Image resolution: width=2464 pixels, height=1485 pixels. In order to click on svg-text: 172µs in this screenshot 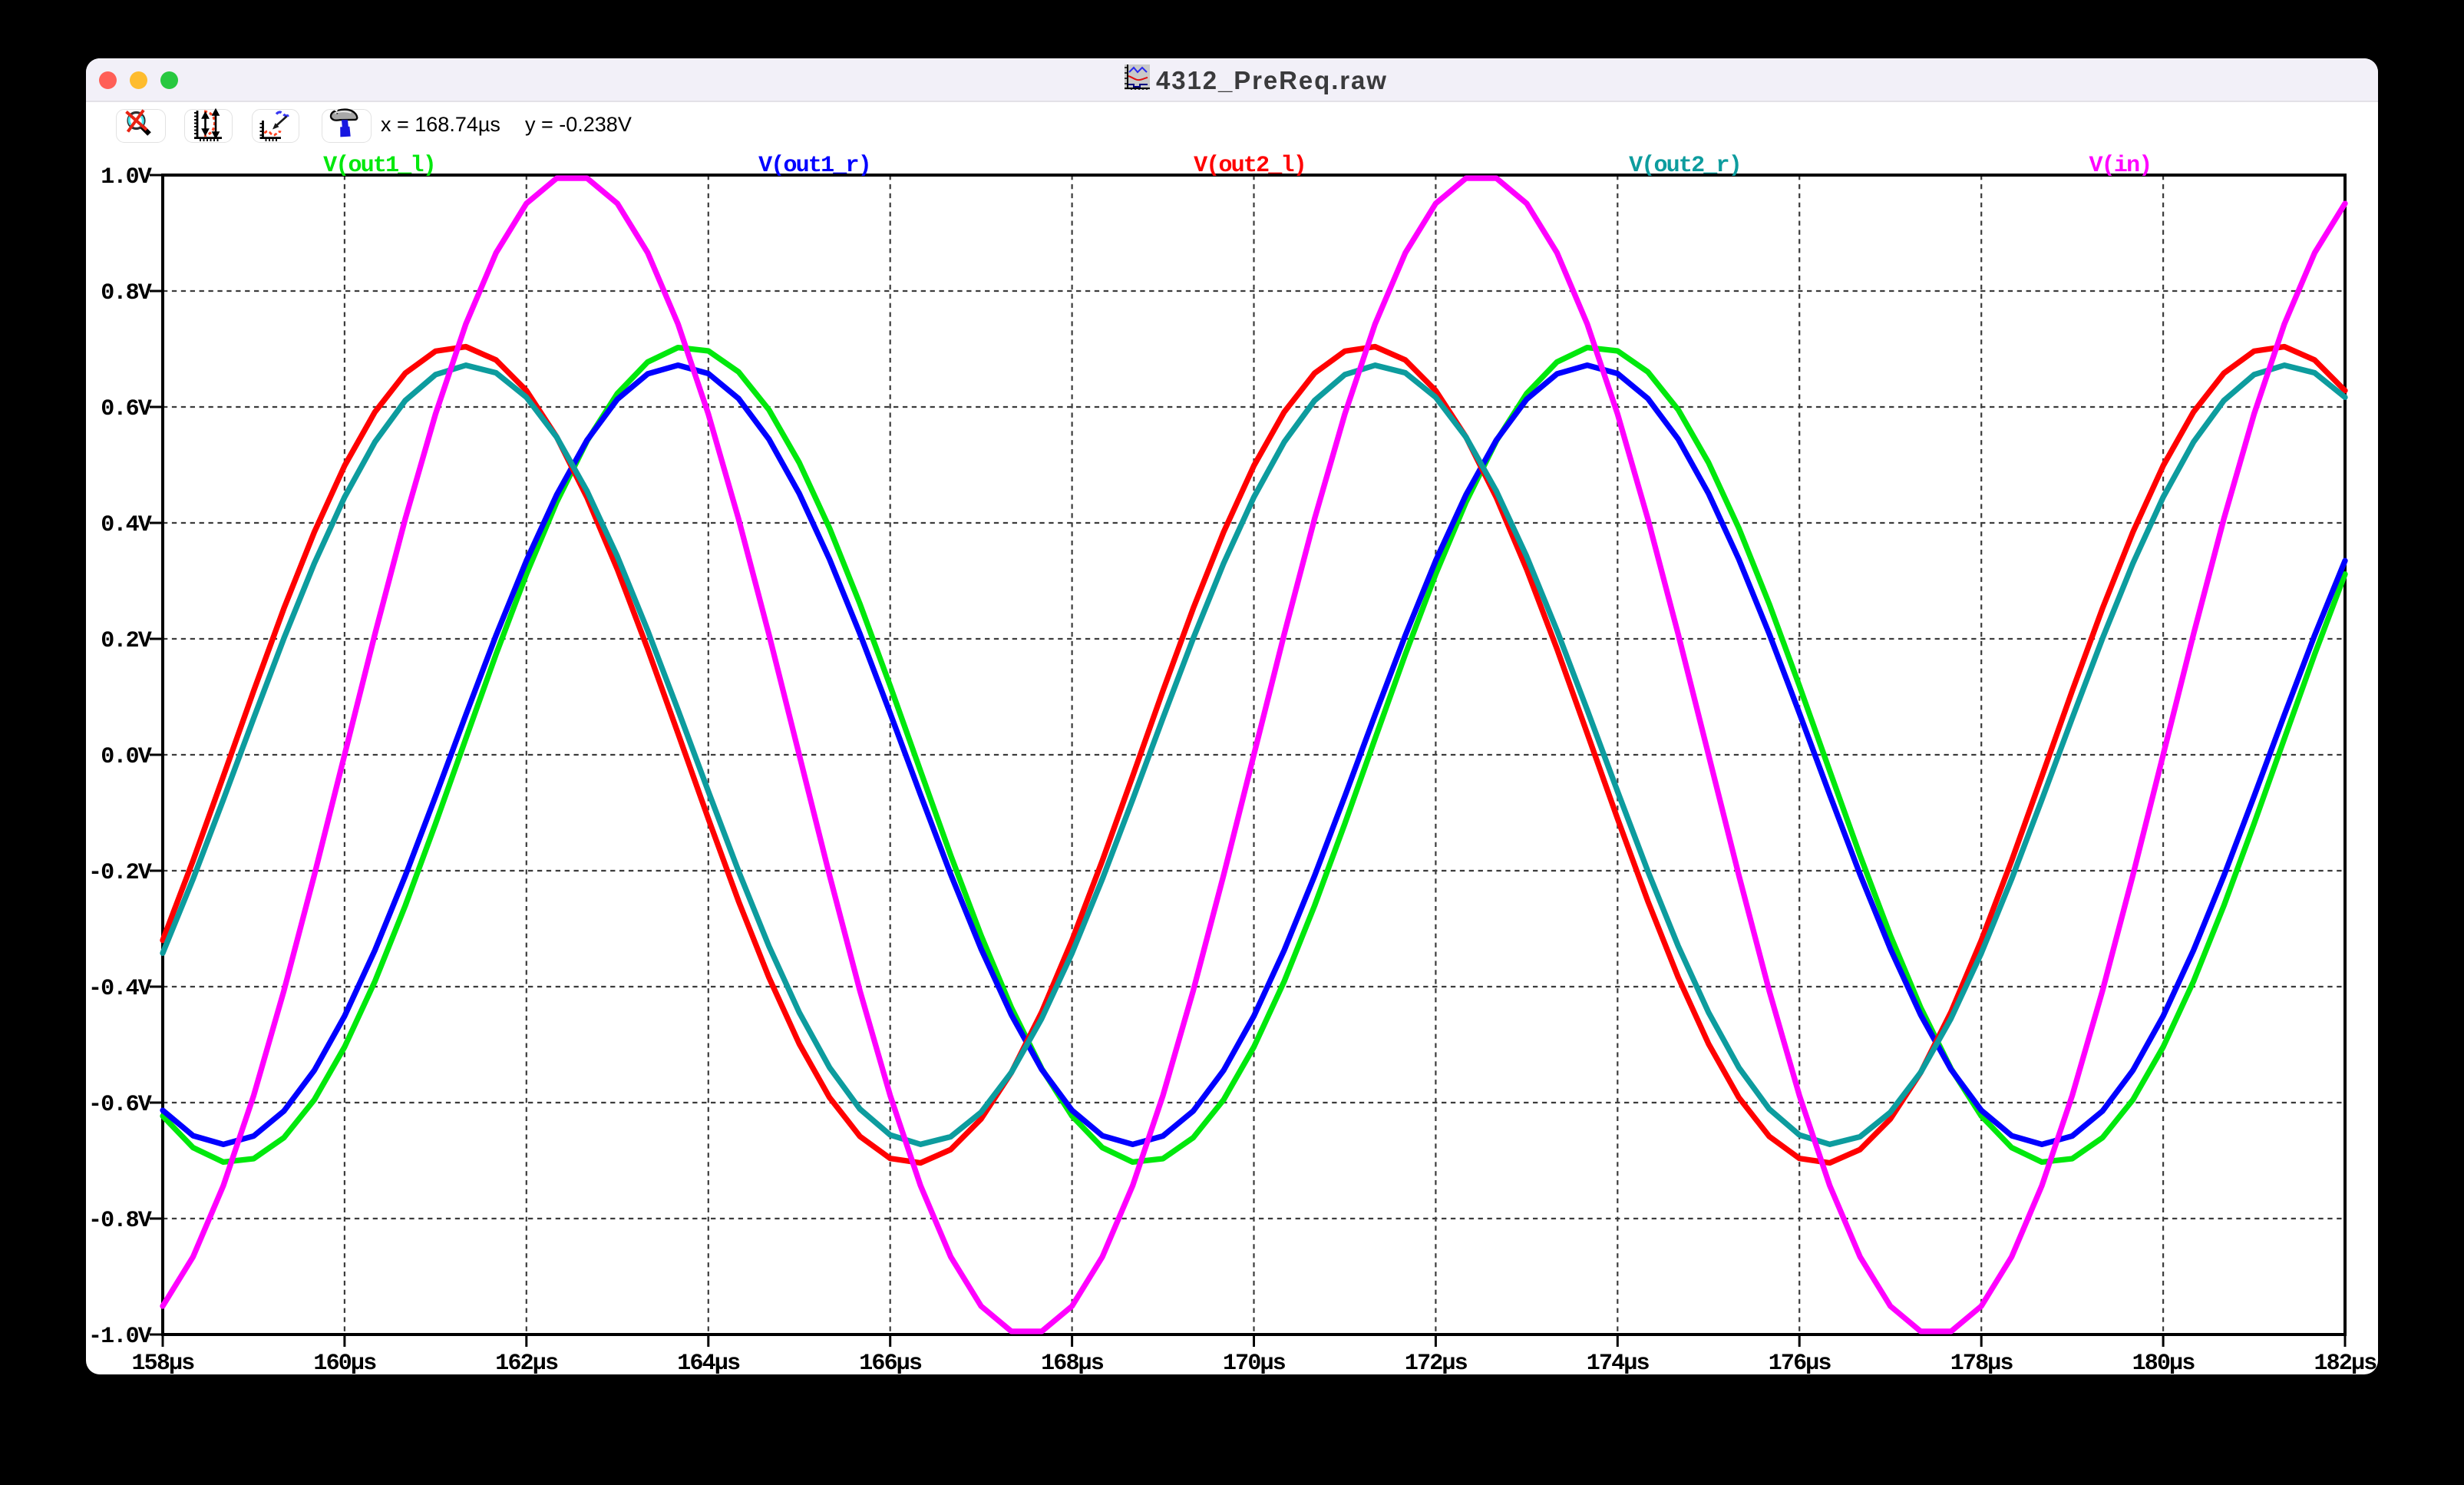, I will do `click(1436, 1364)`.